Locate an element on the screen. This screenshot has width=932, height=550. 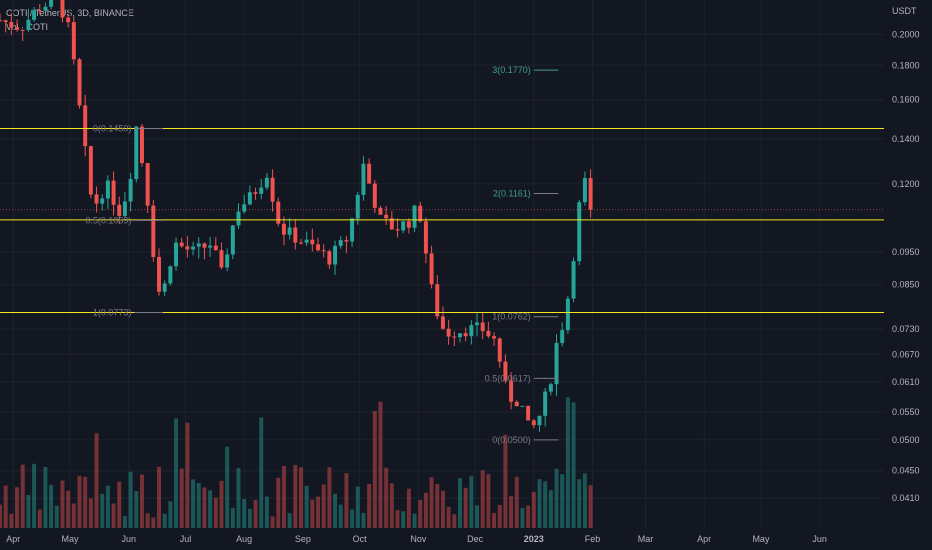
price-tick-label: 0.0670 is located at coordinates (906, 354).